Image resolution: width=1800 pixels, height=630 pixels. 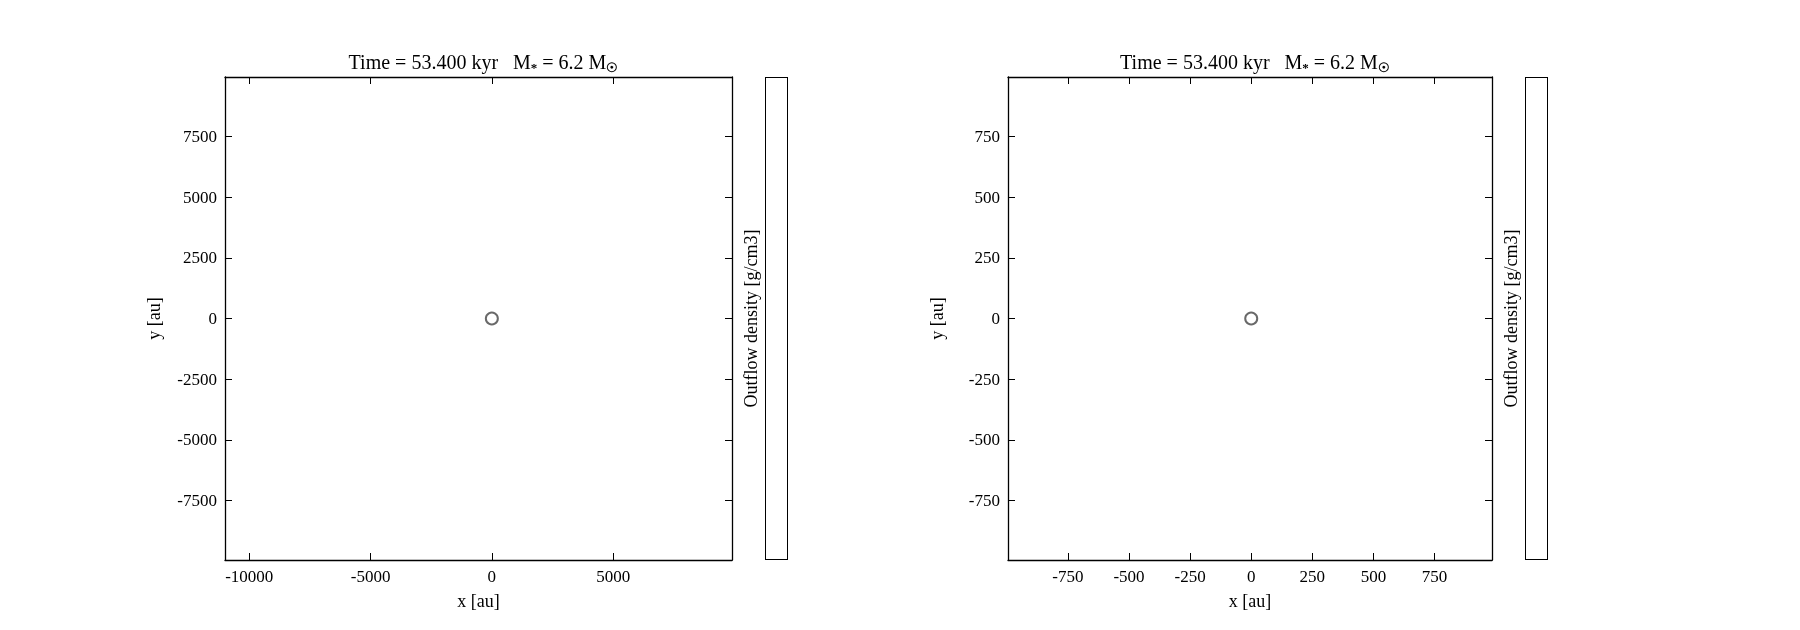 I want to click on x-tick-label: 750, so click(x=1434, y=576).